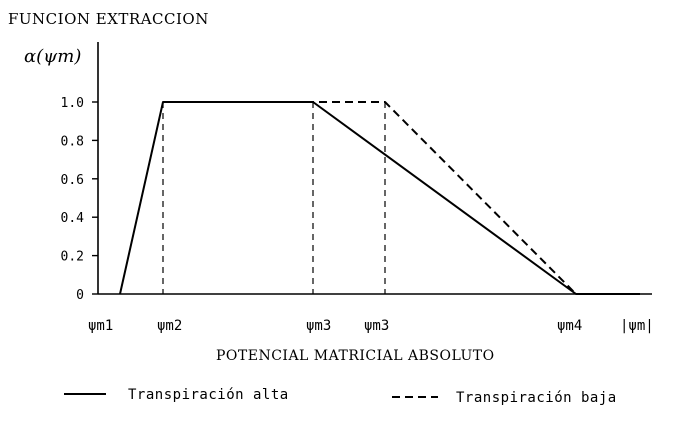  Describe the element at coordinates (79, 199) in the screenshot. I see `y-ticks: 0 0.2 0.4 0.6 0.8 1.0` at that location.